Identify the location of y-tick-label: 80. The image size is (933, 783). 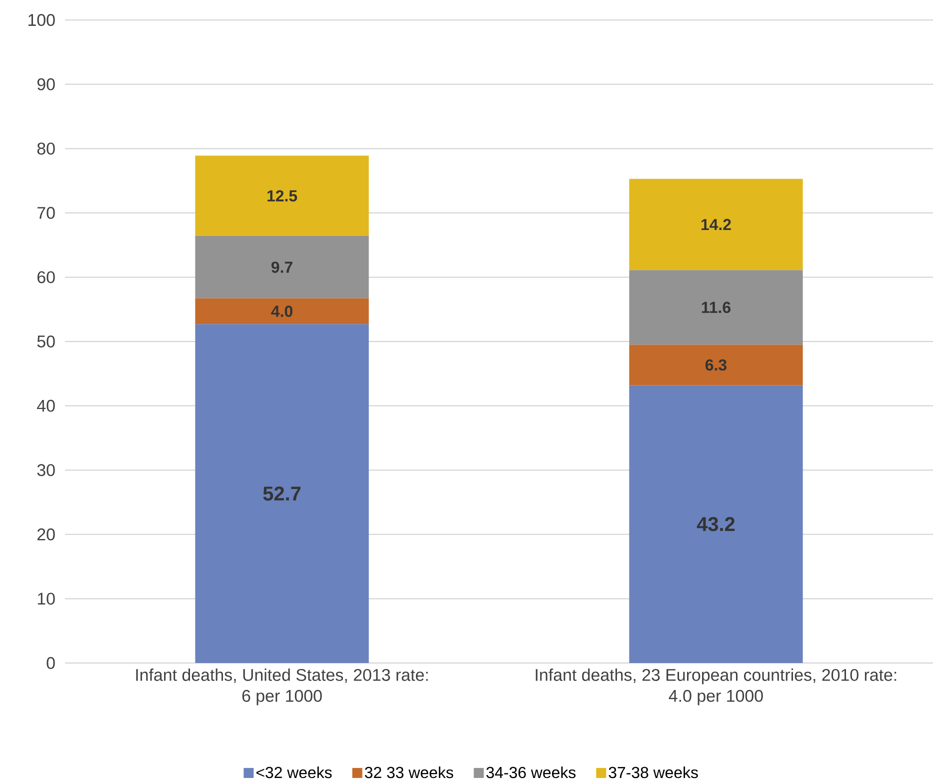
(46, 148).